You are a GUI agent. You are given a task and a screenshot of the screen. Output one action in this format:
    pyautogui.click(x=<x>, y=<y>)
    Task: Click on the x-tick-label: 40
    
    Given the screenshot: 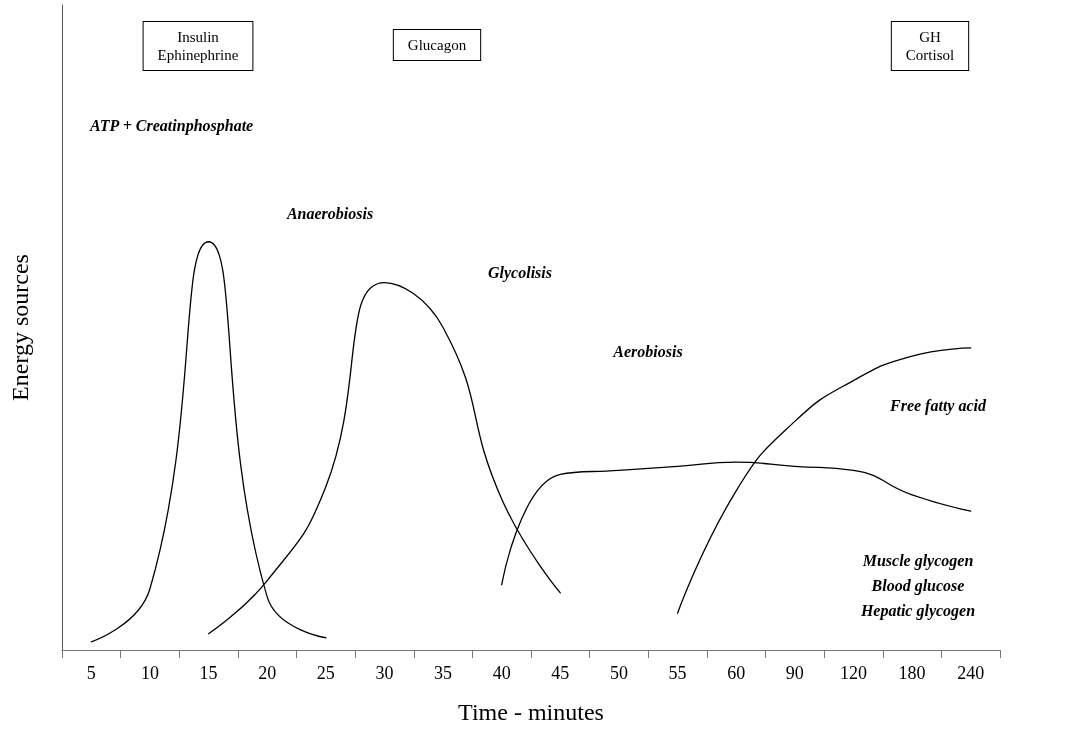 What is the action you would take?
    pyautogui.click(x=501, y=673)
    